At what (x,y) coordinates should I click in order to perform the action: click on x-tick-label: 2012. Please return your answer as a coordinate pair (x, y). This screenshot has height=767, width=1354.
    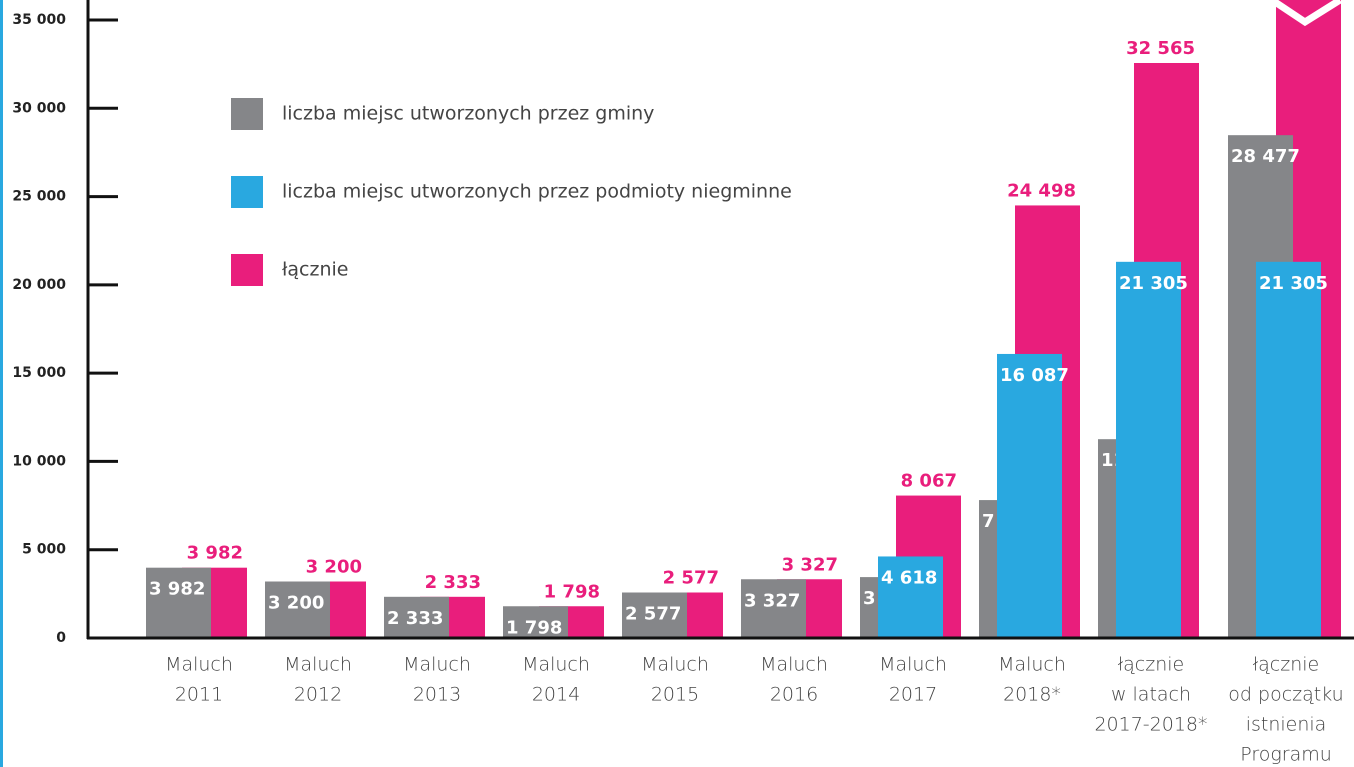
    Looking at the image, I should click on (318, 695).